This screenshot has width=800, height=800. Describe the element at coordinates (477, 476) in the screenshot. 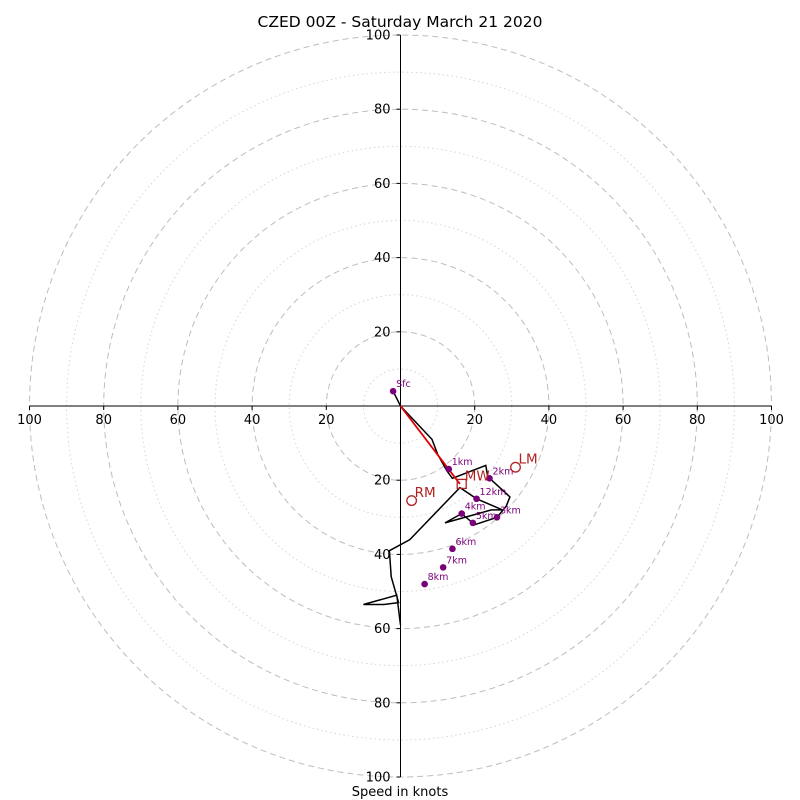

I see `storm-motion-label: MW` at that location.